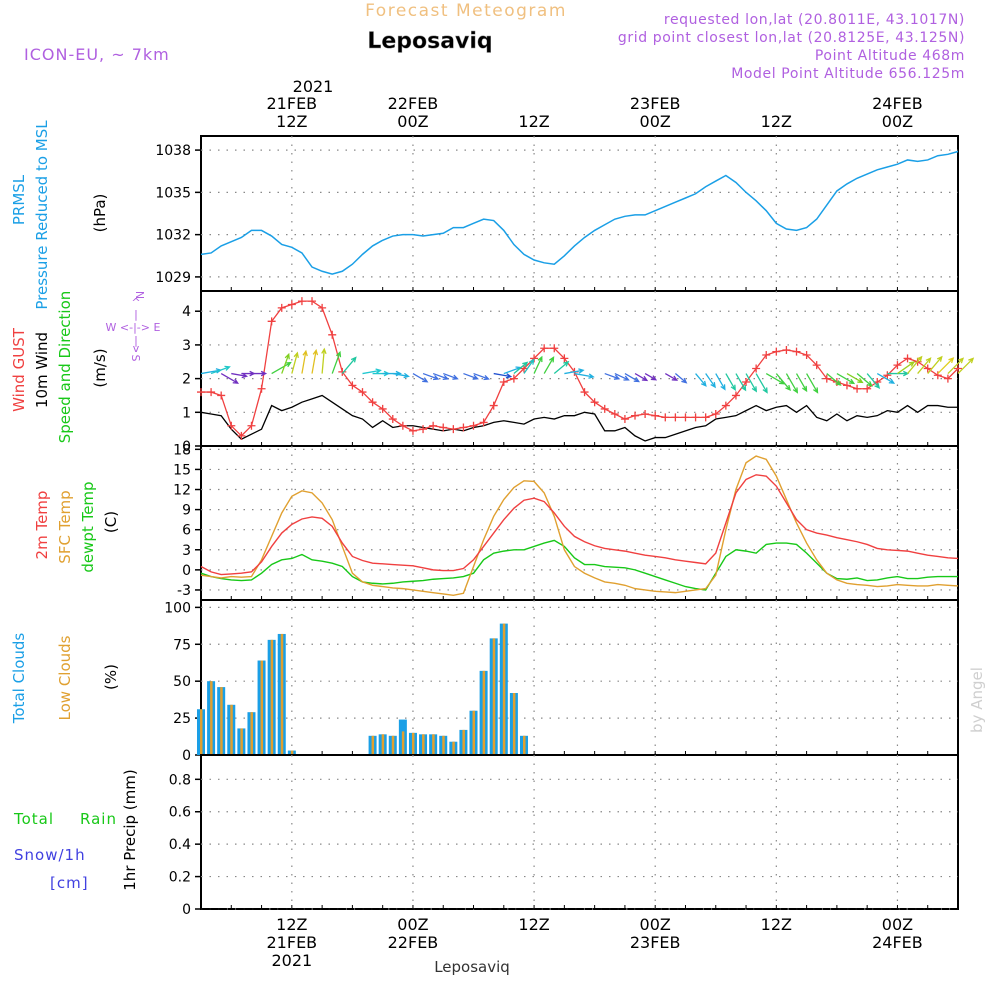 The width and height of the screenshot is (1000, 1000). I want to click on forecast-label: Forecast Meteogram, so click(466, 11).